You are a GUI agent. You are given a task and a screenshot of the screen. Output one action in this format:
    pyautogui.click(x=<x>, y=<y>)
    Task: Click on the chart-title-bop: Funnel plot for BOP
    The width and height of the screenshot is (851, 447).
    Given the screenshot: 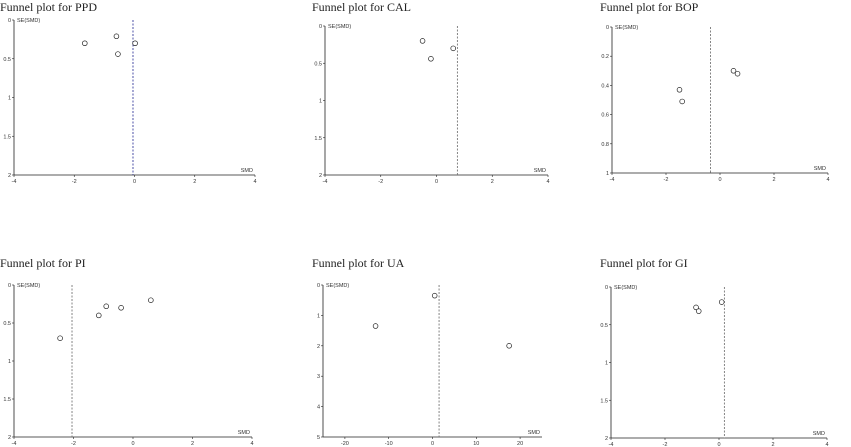 What is the action you would take?
    pyautogui.click(x=649, y=7)
    